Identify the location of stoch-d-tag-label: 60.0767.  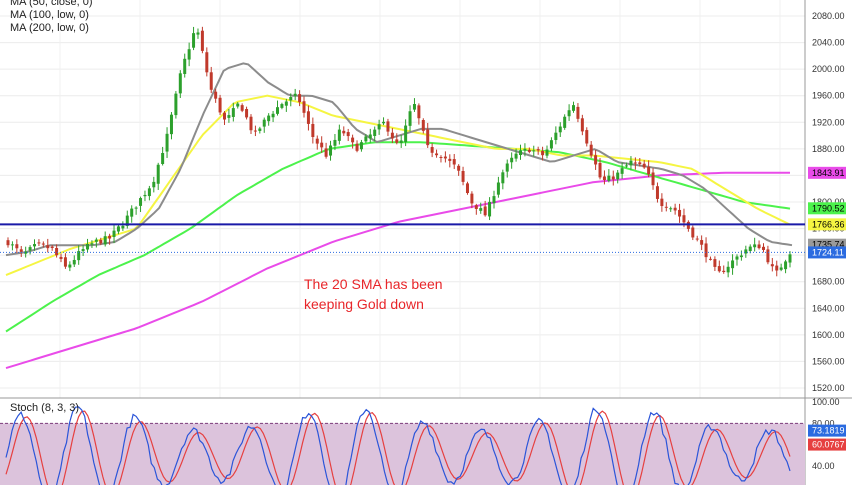
(828, 445).